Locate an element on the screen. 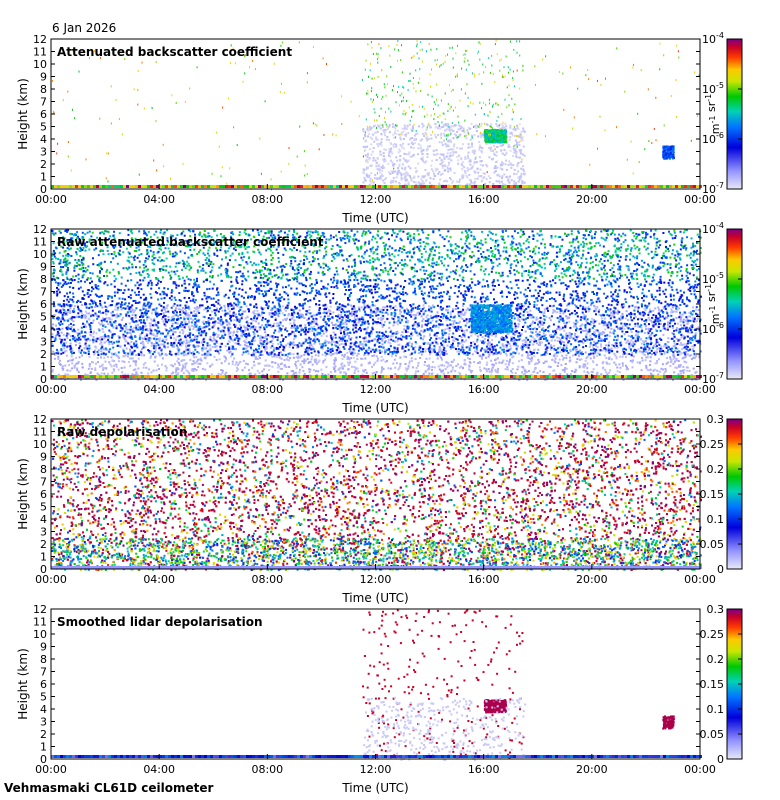 This screenshot has height=800, width=780. colorbar: 00.050.10.150.20.250.3 is located at coordinates (721, 494).